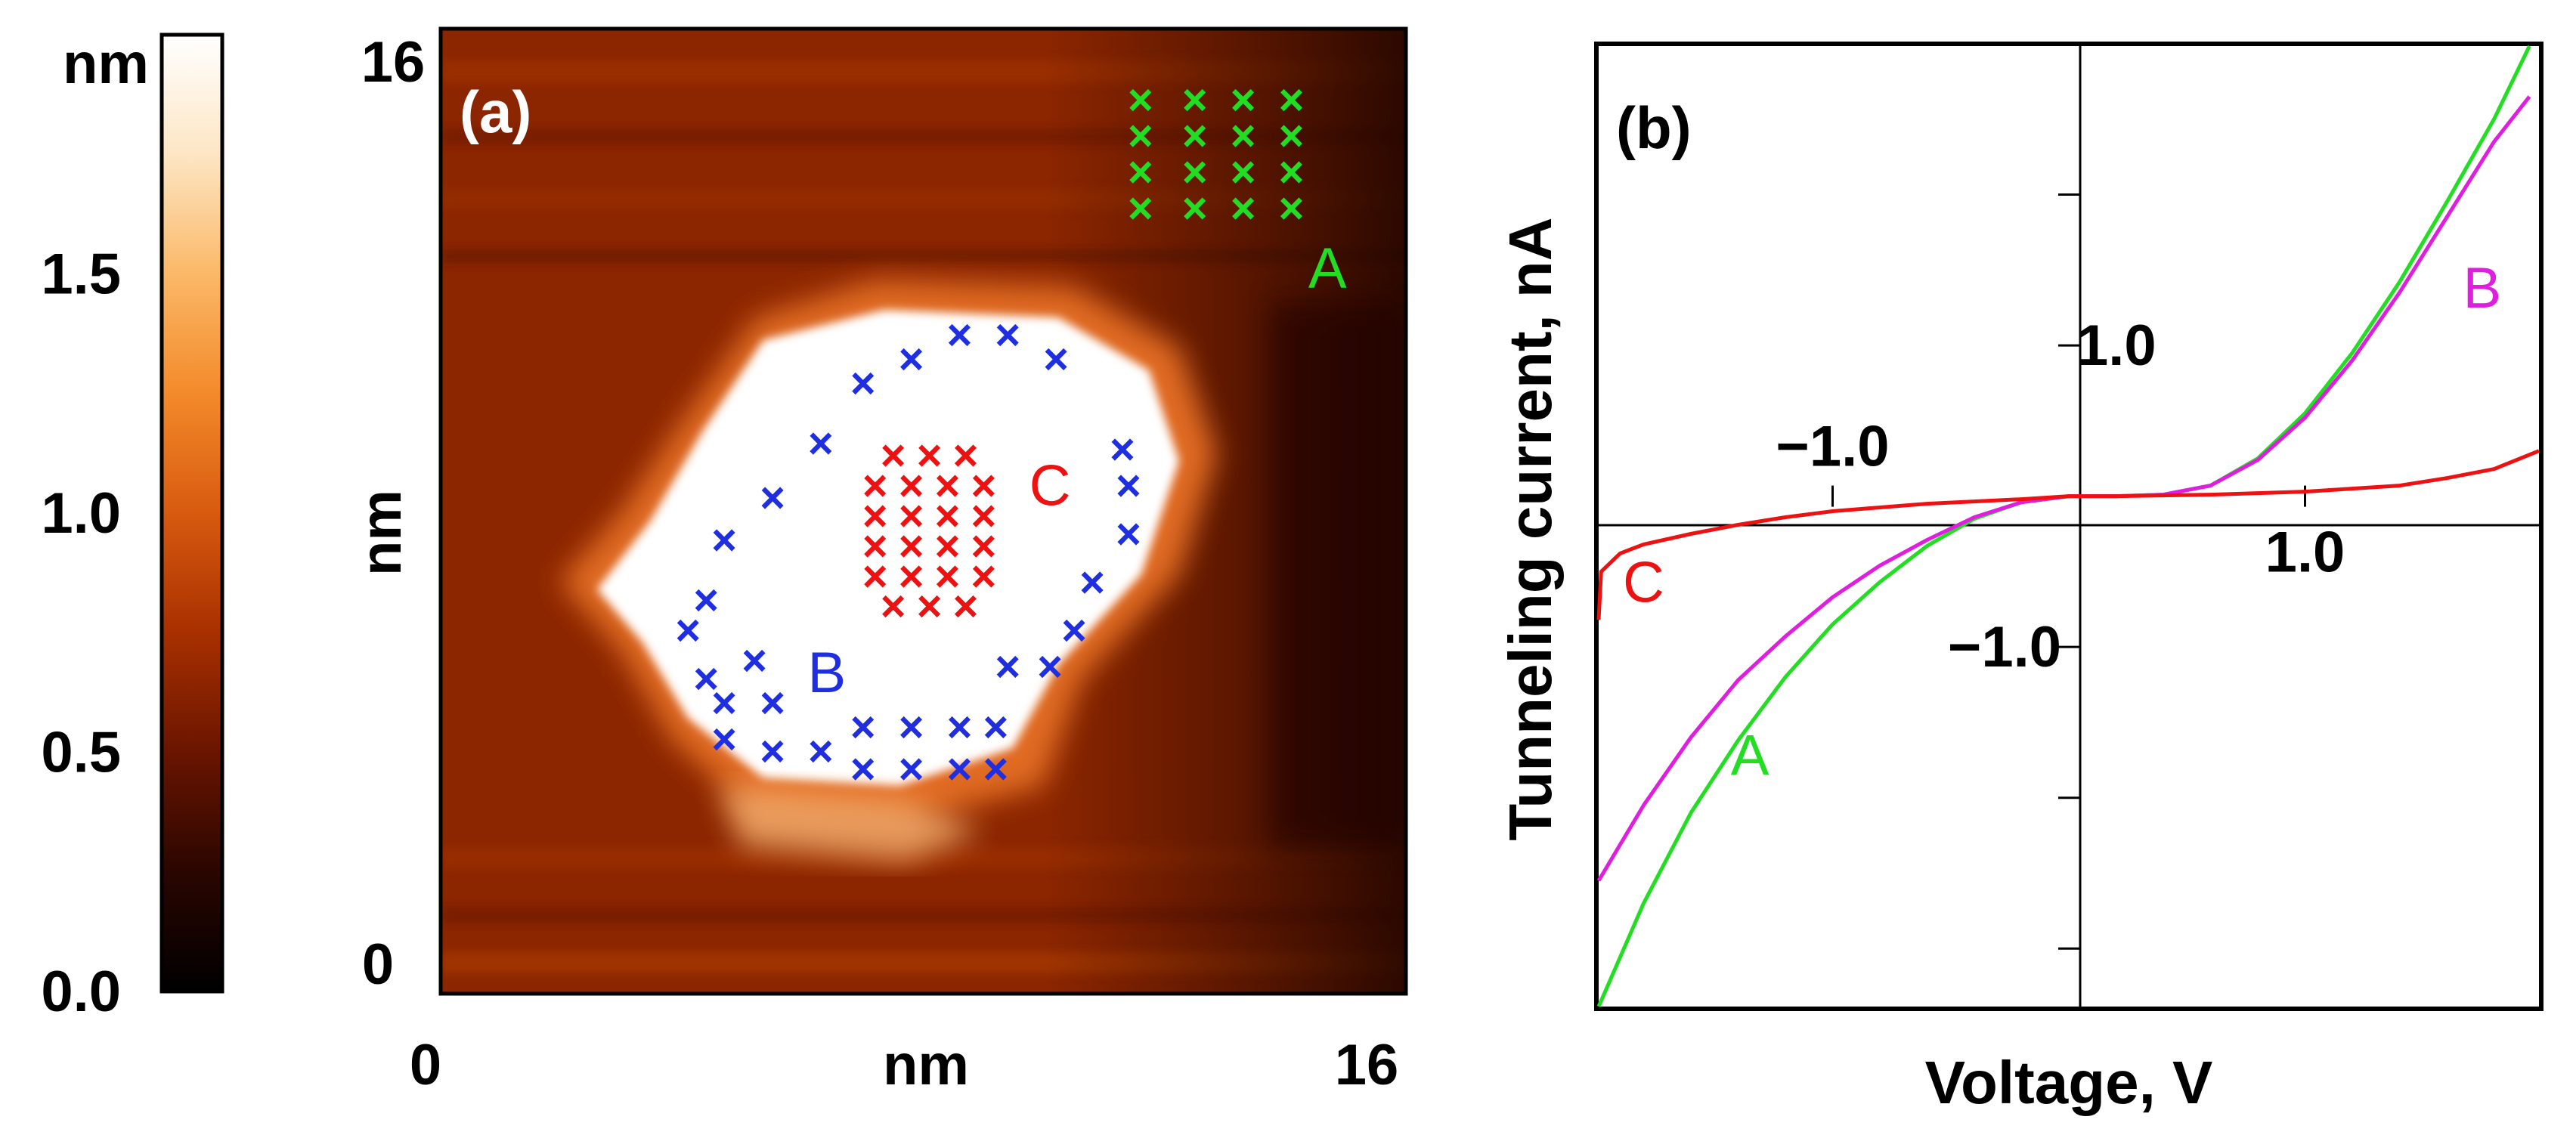 Image resolution: width=2576 pixels, height=1135 pixels. What do you see at coordinates (1076, 471) in the screenshot?
I see `marker-label-layer: A B C` at bounding box center [1076, 471].